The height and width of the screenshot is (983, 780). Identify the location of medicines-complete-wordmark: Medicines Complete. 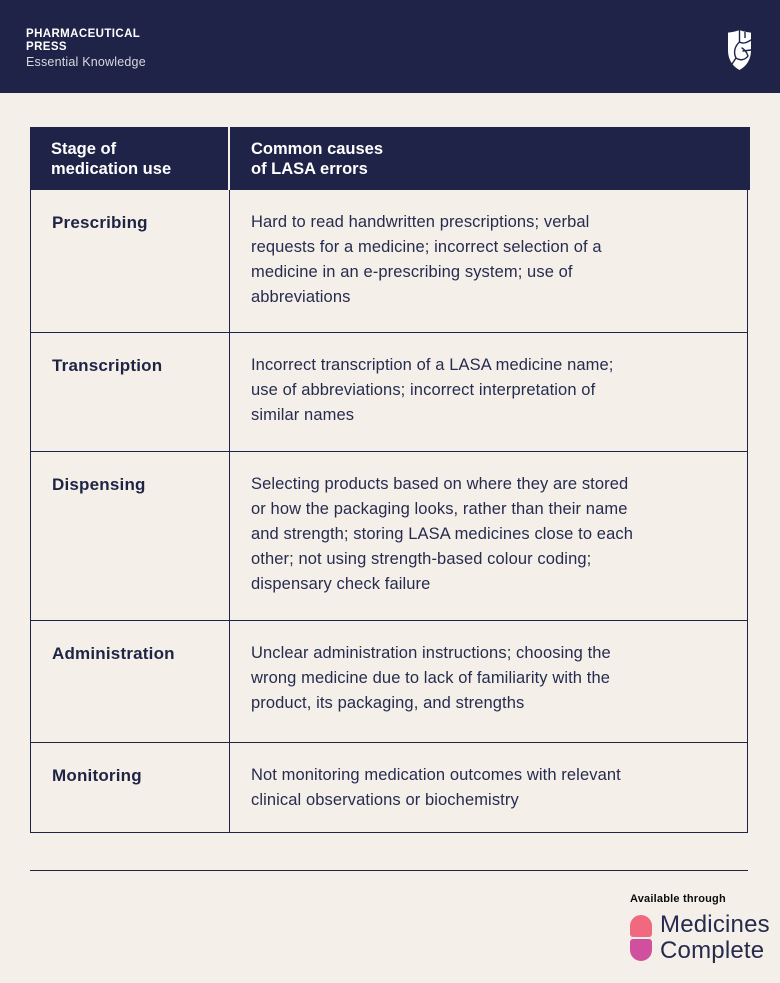
(715, 937).